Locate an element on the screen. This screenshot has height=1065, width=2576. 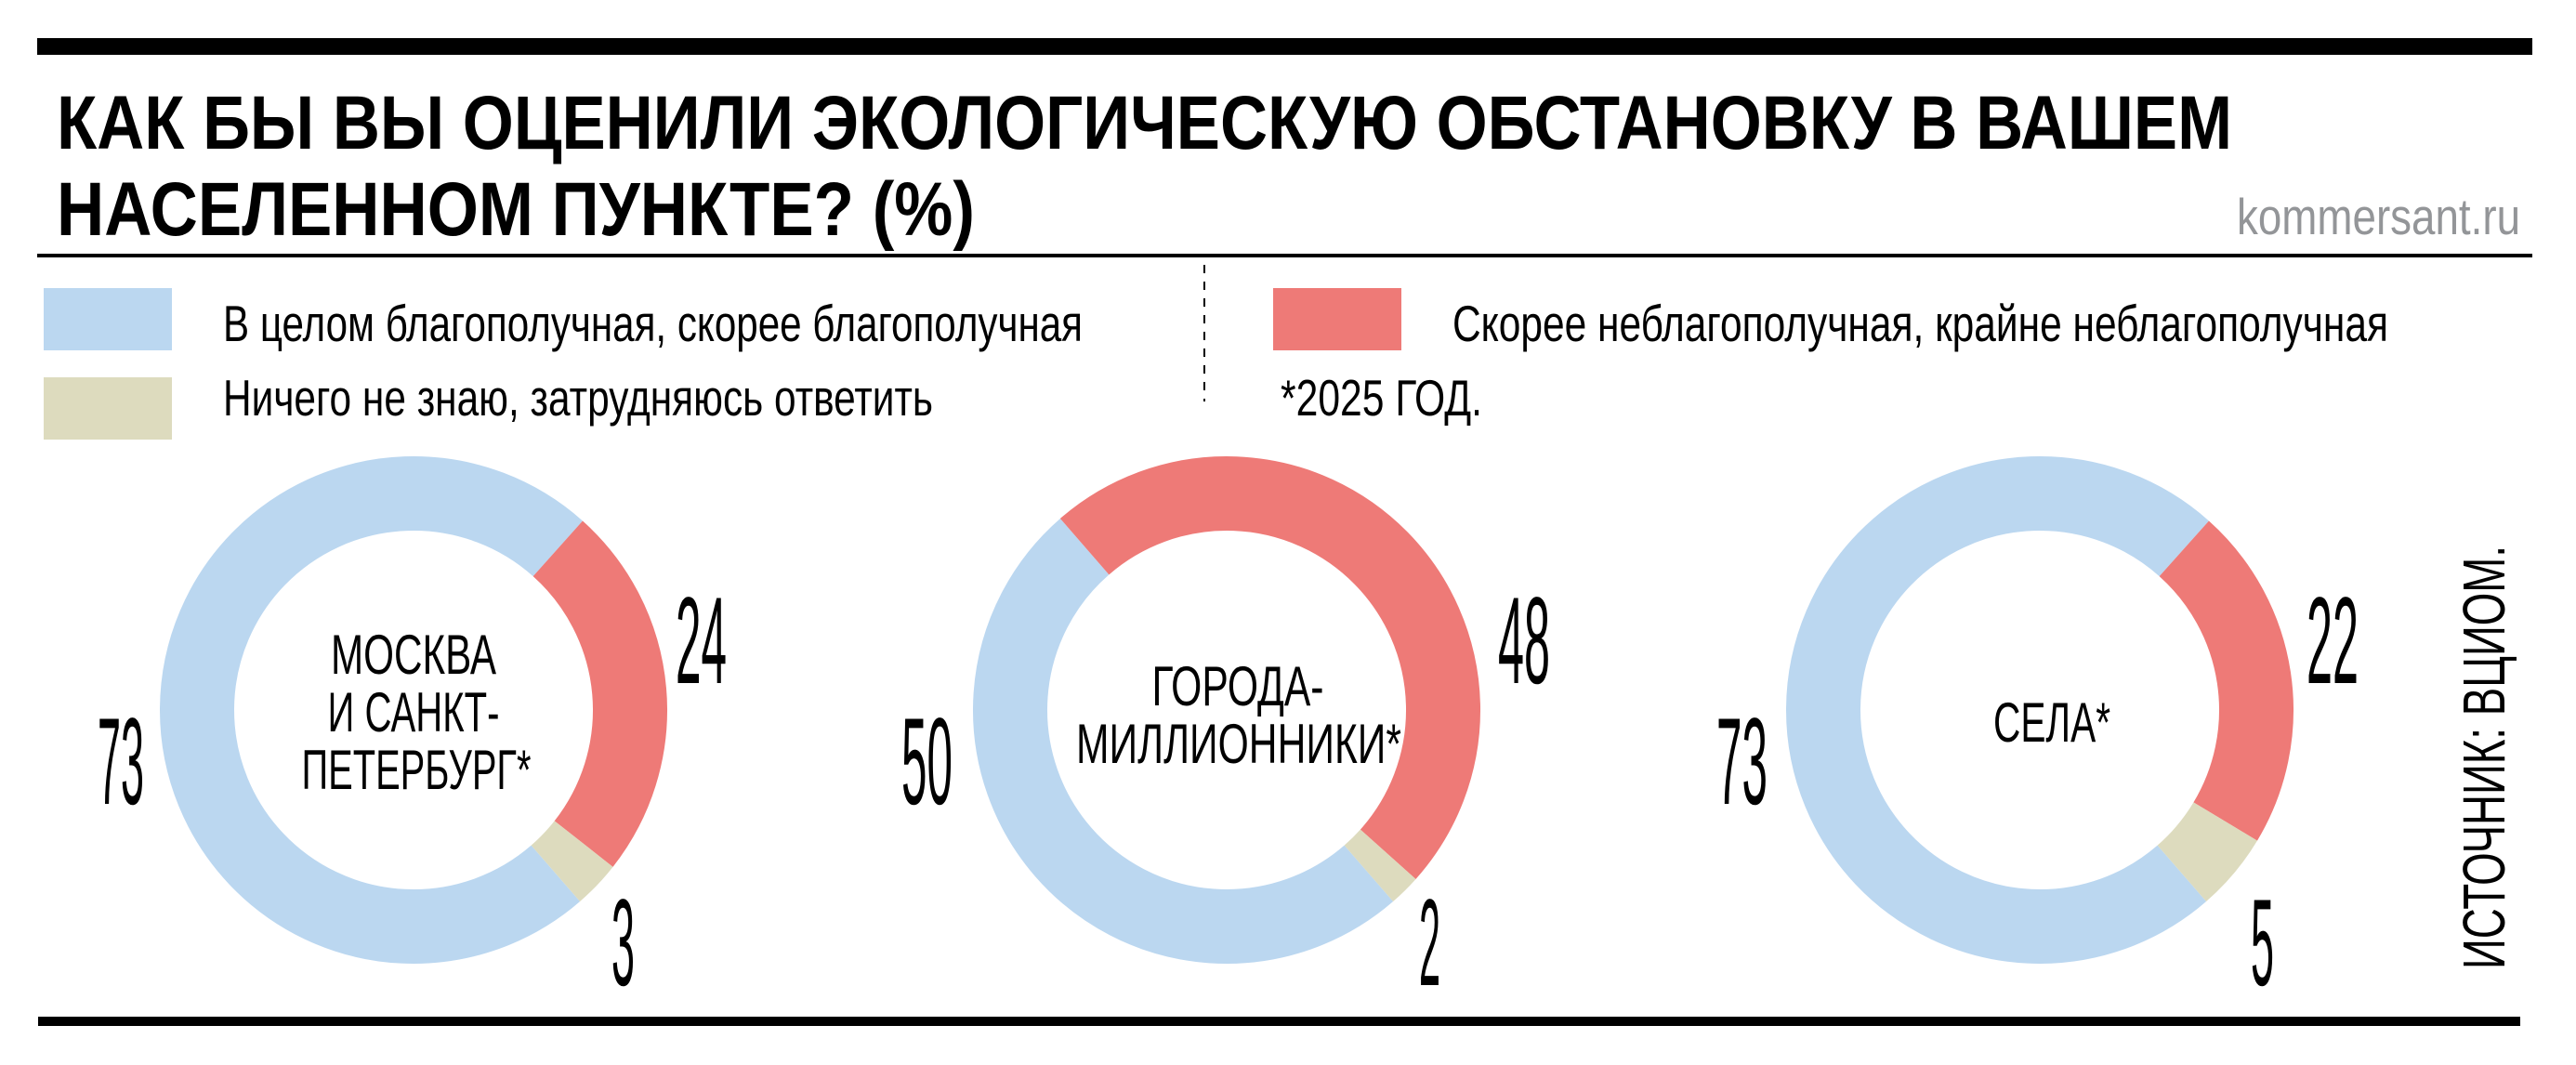
donut-center-label: И САНКТ- is located at coordinates (414, 712).